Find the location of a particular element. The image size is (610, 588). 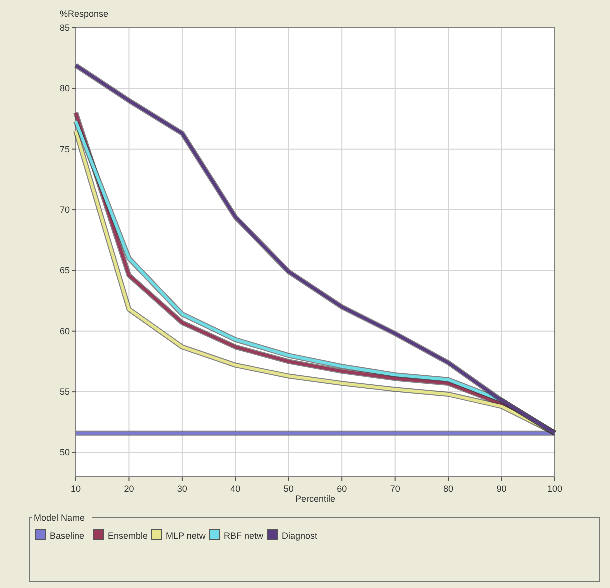

x-tick-label: 40 is located at coordinates (235, 489).